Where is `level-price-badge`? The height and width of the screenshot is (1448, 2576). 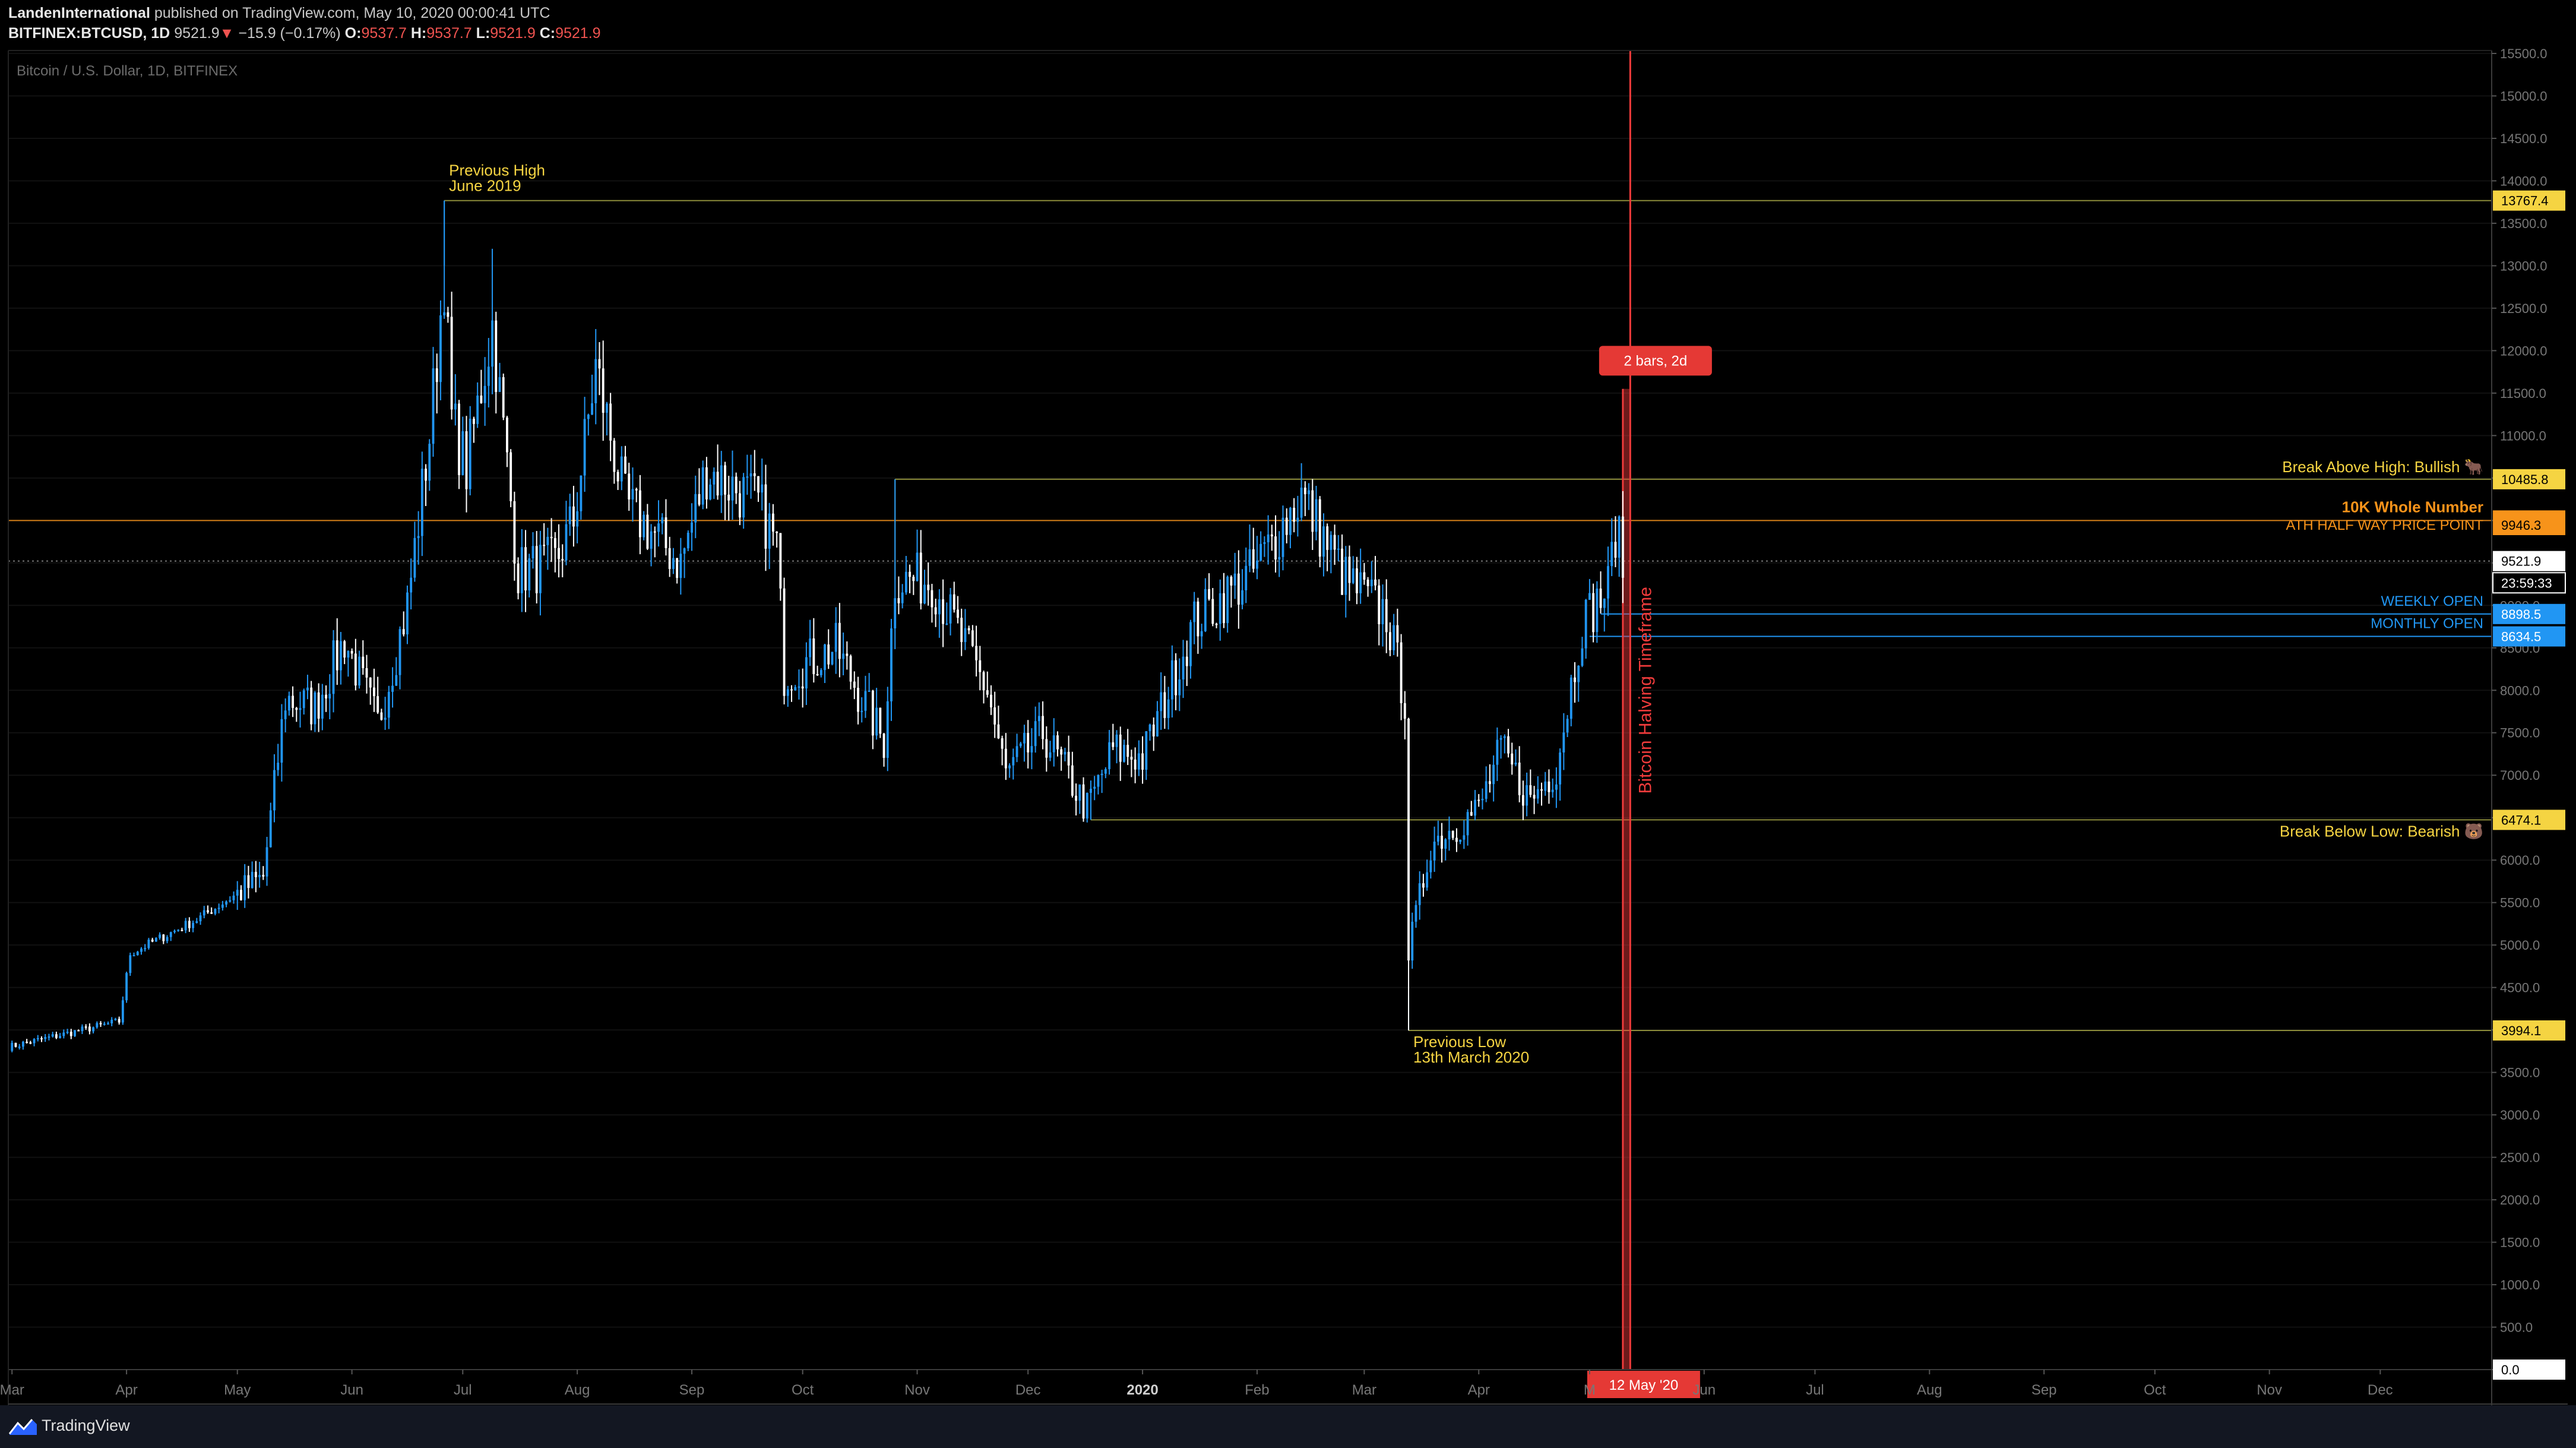 level-price-badge is located at coordinates (2529, 200).